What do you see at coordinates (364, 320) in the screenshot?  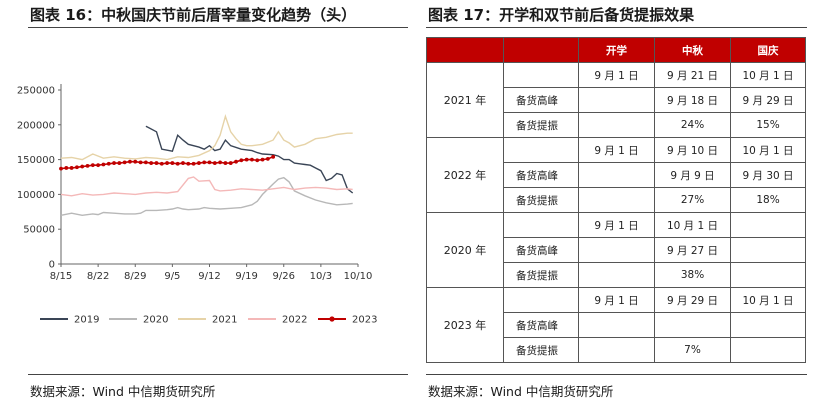 I see `legend-label-2023: 2023` at bounding box center [364, 320].